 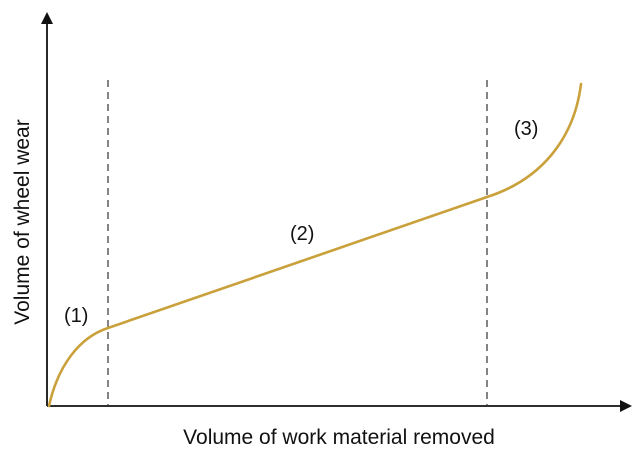 I want to click on region-3-label: (3), so click(x=526, y=129).